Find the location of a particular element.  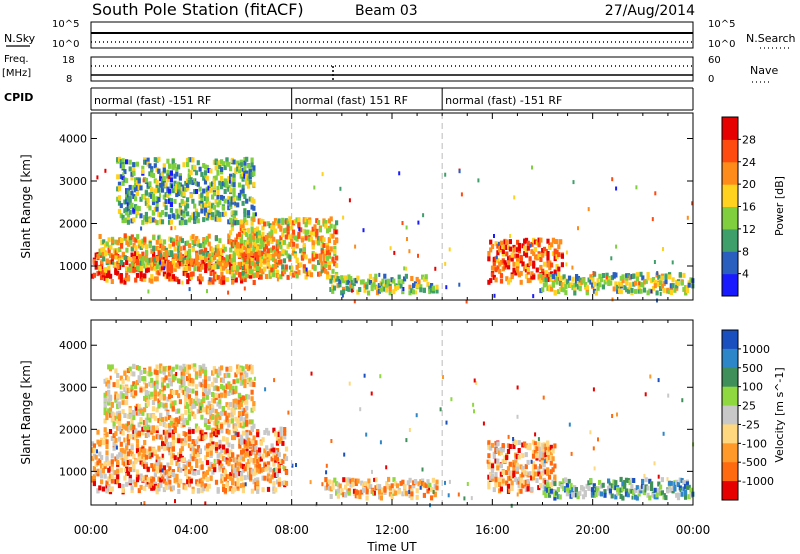

colorbar-segment is located at coordinates (730, 340).